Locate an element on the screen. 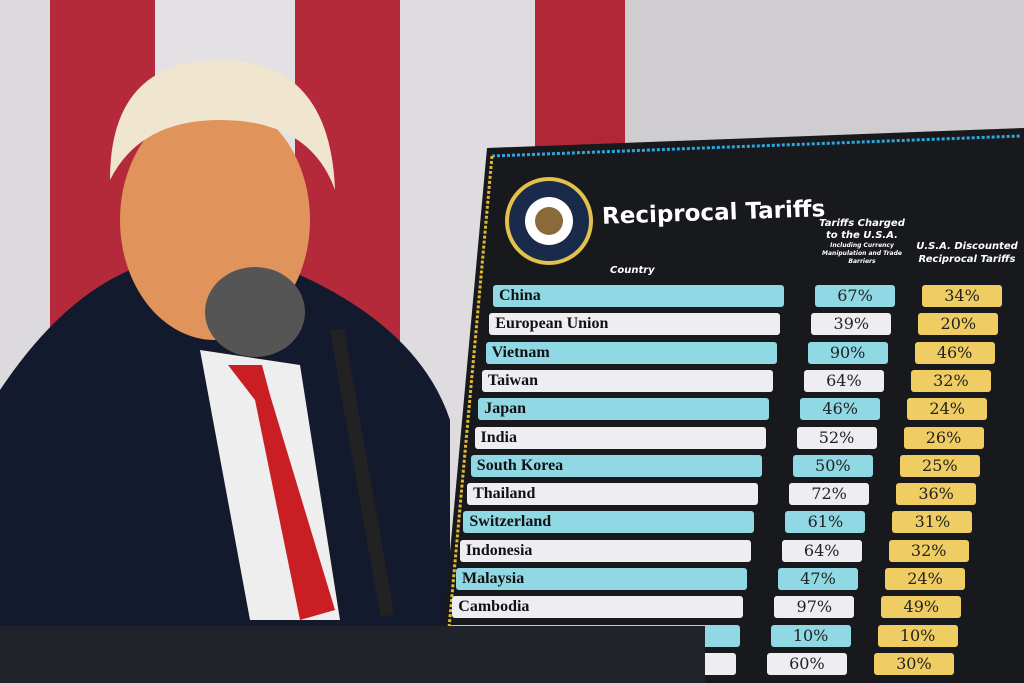 This screenshot has width=1024, height=683. discounted-cell: 20% is located at coordinates (958, 324).